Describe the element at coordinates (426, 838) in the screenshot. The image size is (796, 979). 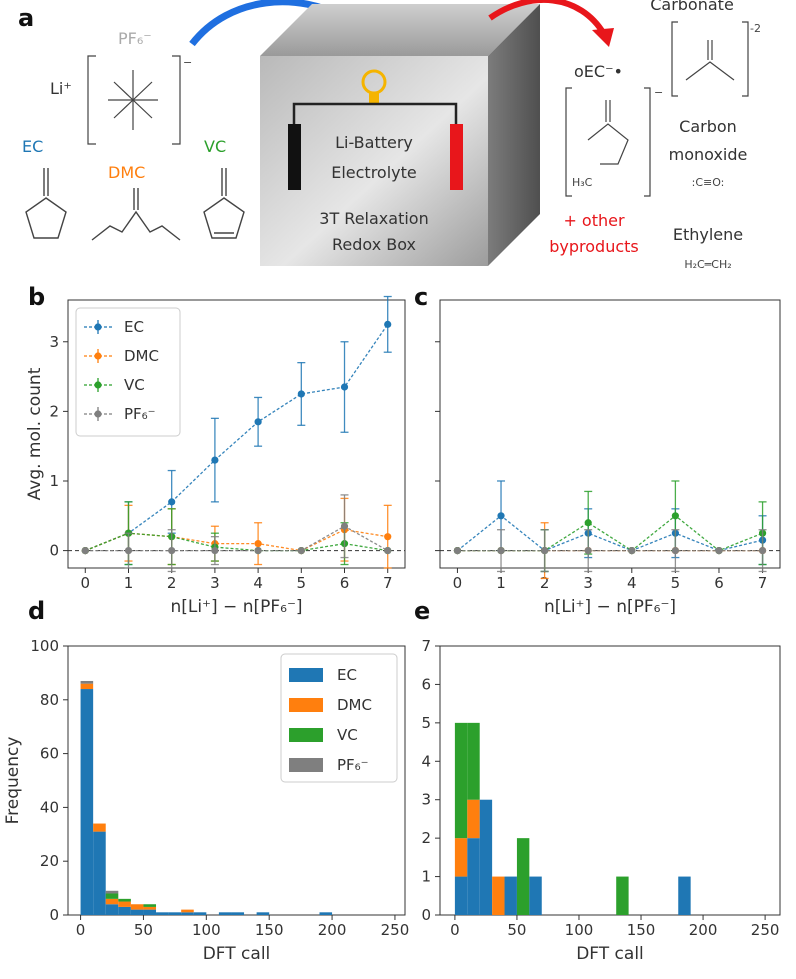
I see `y-tick-label: 2` at that location.